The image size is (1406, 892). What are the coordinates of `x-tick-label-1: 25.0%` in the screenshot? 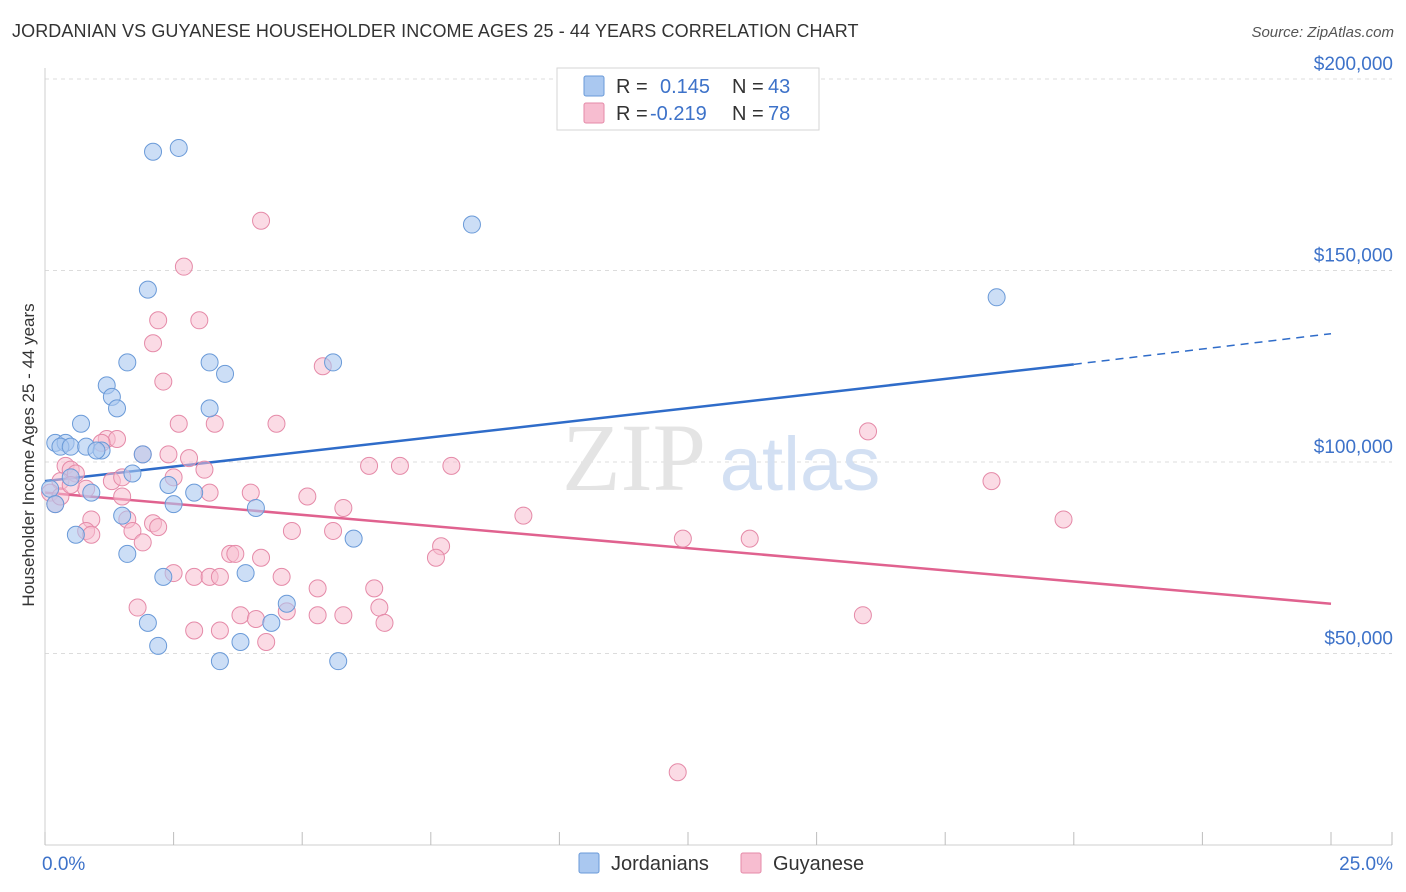 It's located at (1366, 864).